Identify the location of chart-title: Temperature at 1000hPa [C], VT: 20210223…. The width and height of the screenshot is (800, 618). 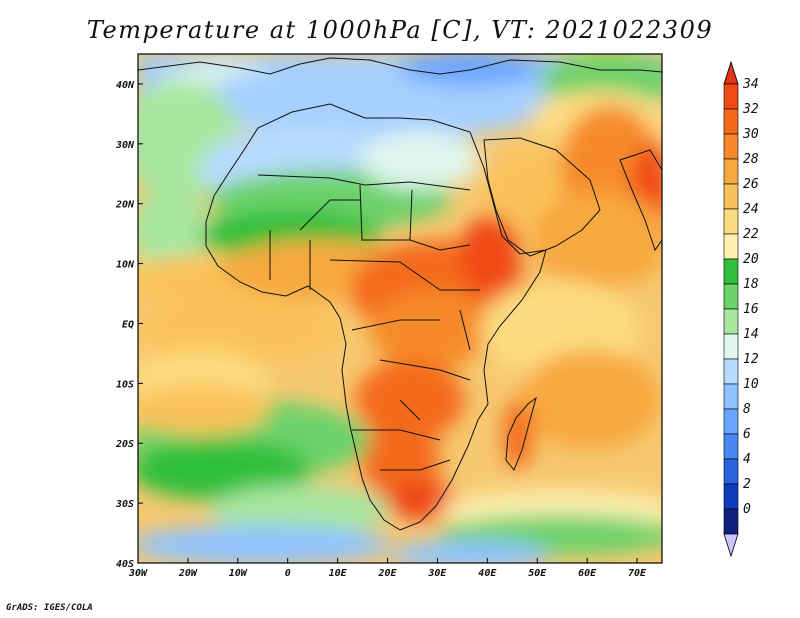
(400, 30).